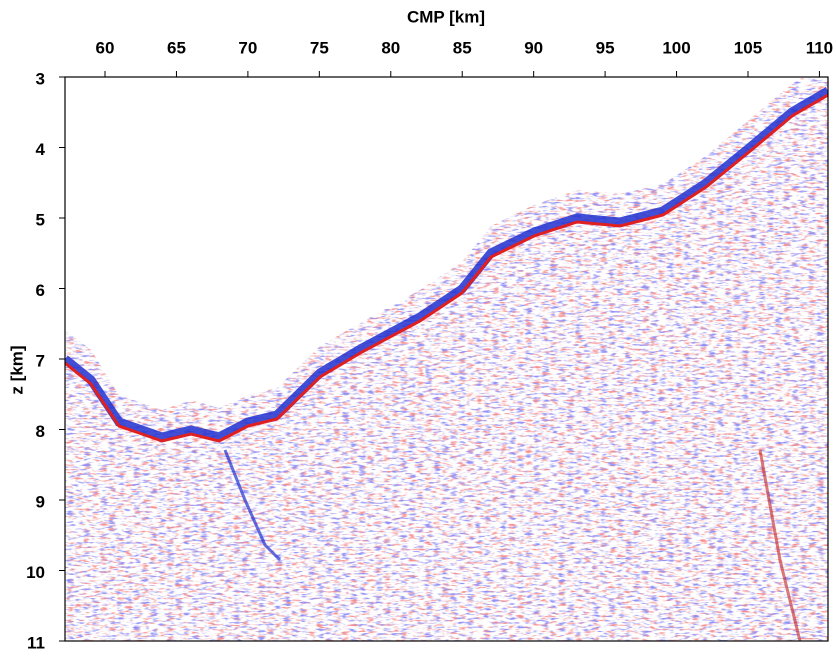 This screenshot has width=836, height=657. Describe the element at coordinates (36, 642) in the screenshot. I see `y-tick-label: 11` at that location.